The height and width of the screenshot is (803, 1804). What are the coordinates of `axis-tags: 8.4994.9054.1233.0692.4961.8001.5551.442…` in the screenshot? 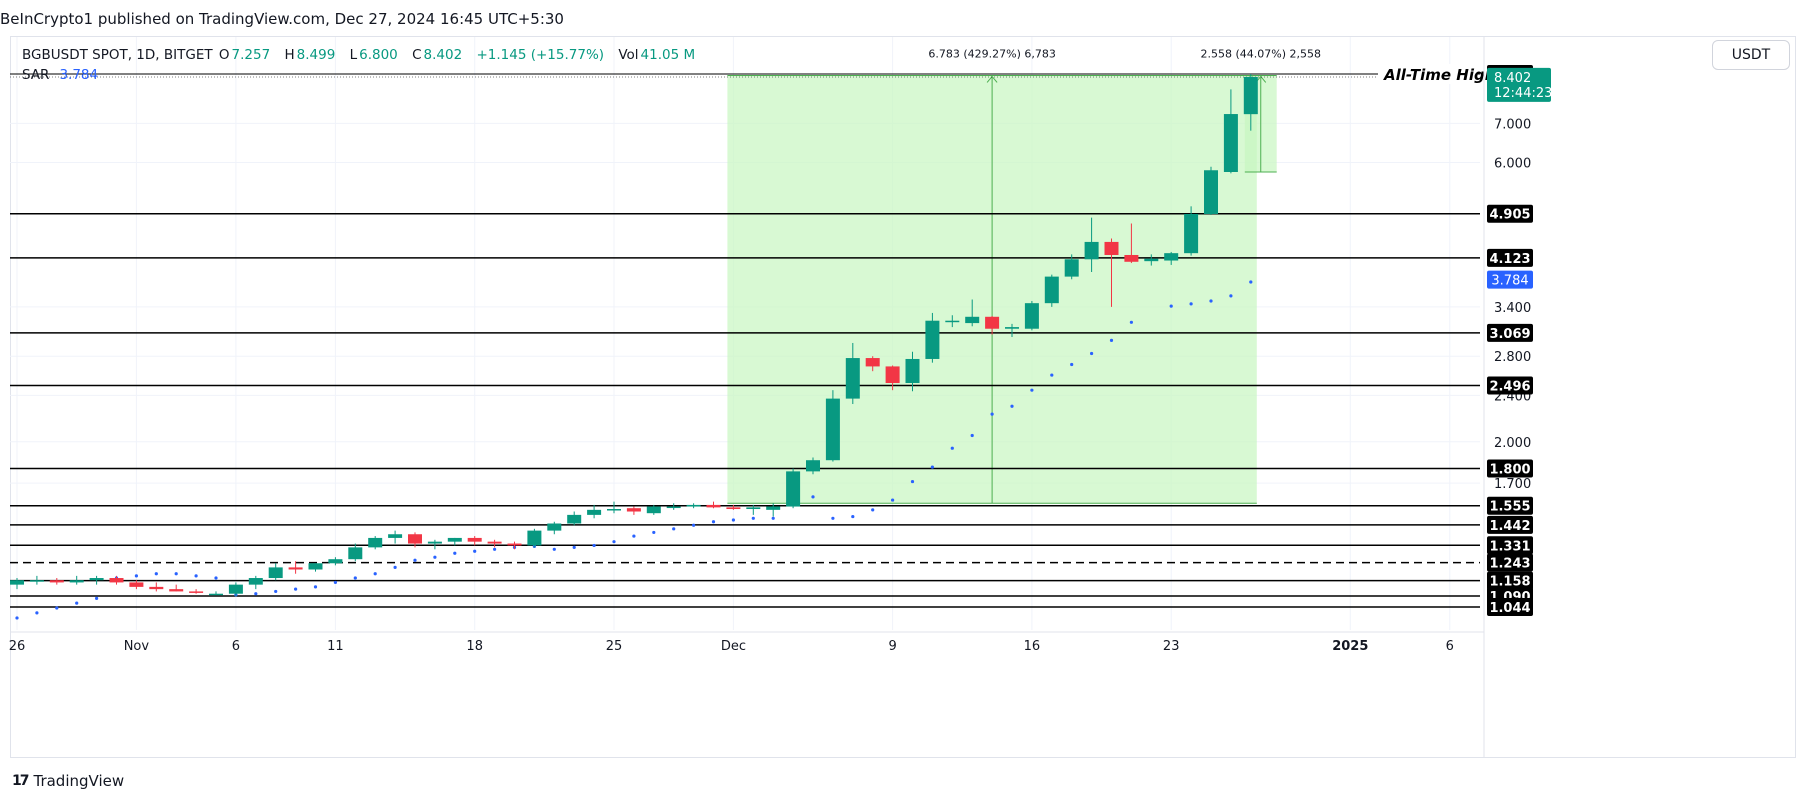 It's located at (1519, 340).